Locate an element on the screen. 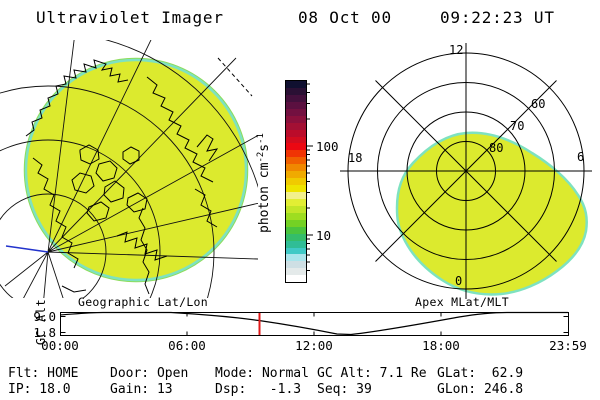 The height and width of the screenshot is (400, 600). axis-ticks is located at coordinates (314, 324).